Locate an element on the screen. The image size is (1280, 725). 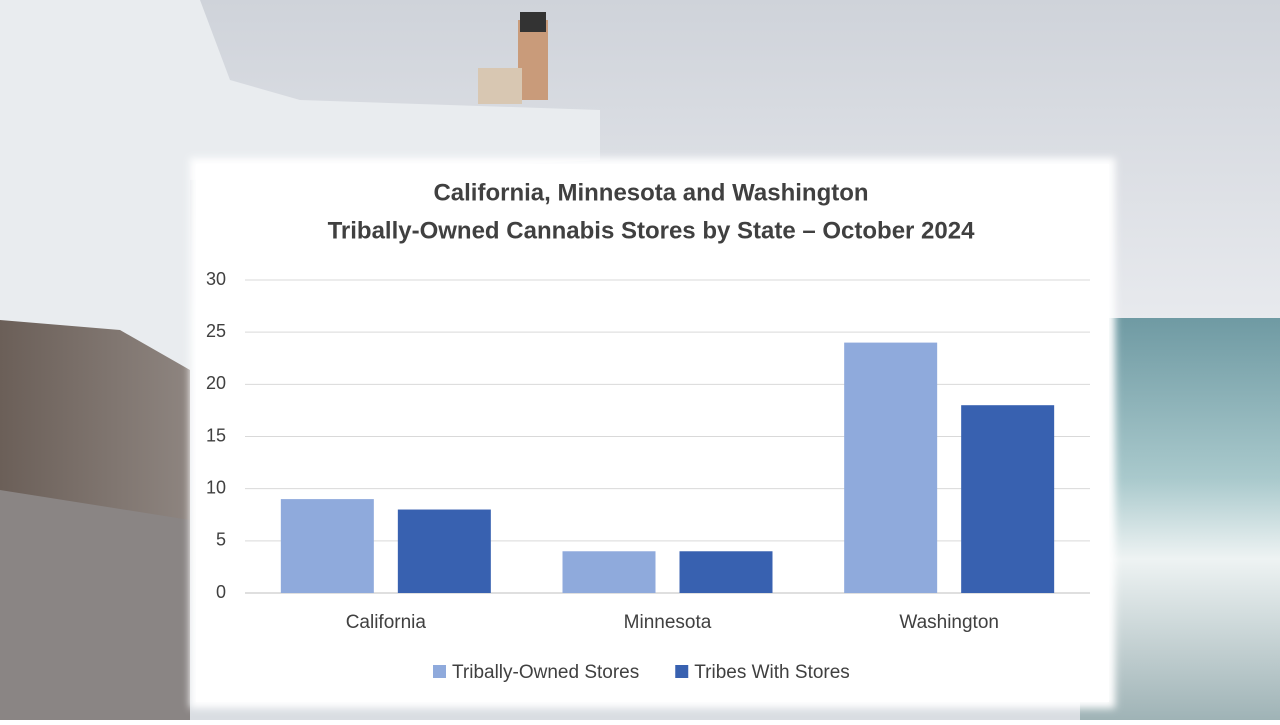
chart-title: California, Minnesota and Washington is located at coordinates (650, 192).